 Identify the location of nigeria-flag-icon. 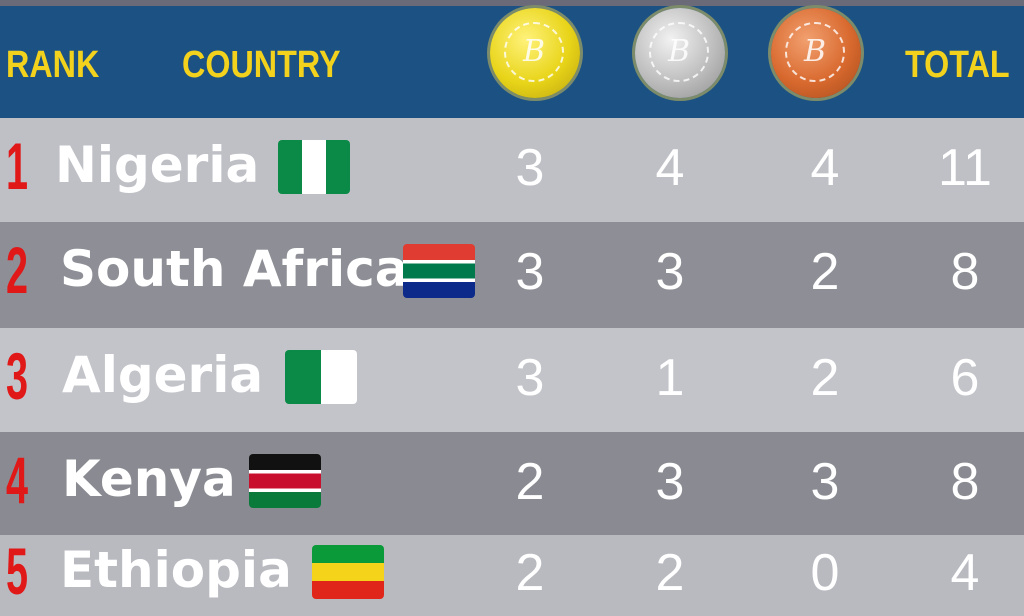
(314, 167).